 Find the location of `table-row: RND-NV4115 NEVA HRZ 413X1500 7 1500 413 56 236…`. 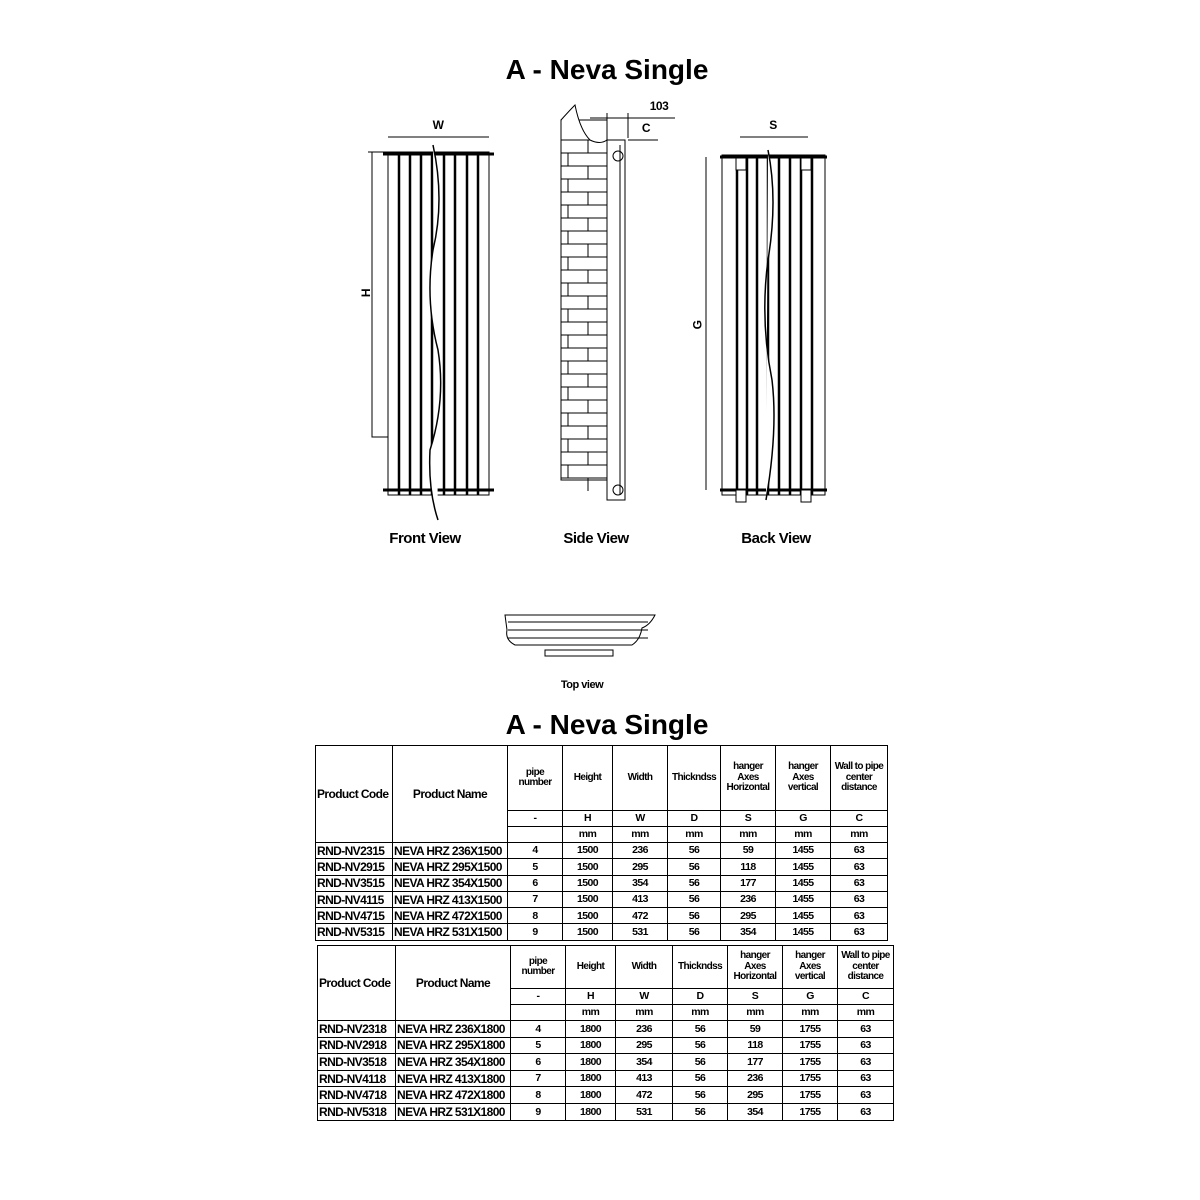

table-row: RND-NV4115 NEVA HRZ 413X1500 7 1500 413 56 236… is located at coordinates (601, 899).